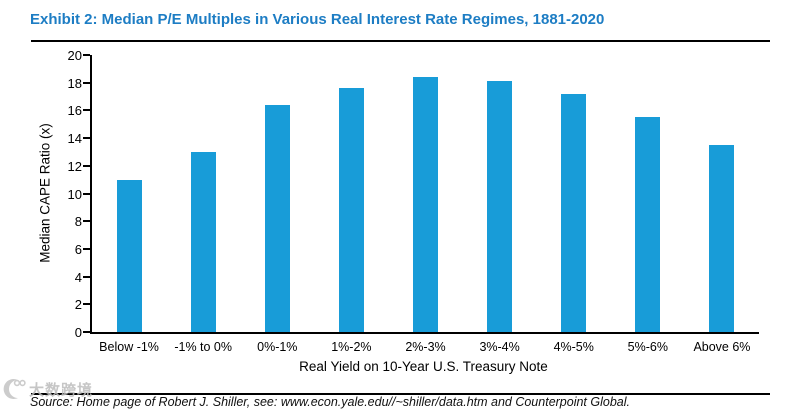 The image size is (805, 411). Describe the element at coordinates (78, 249) in the screenshot. I see `y-tick-label: 6` at that location.